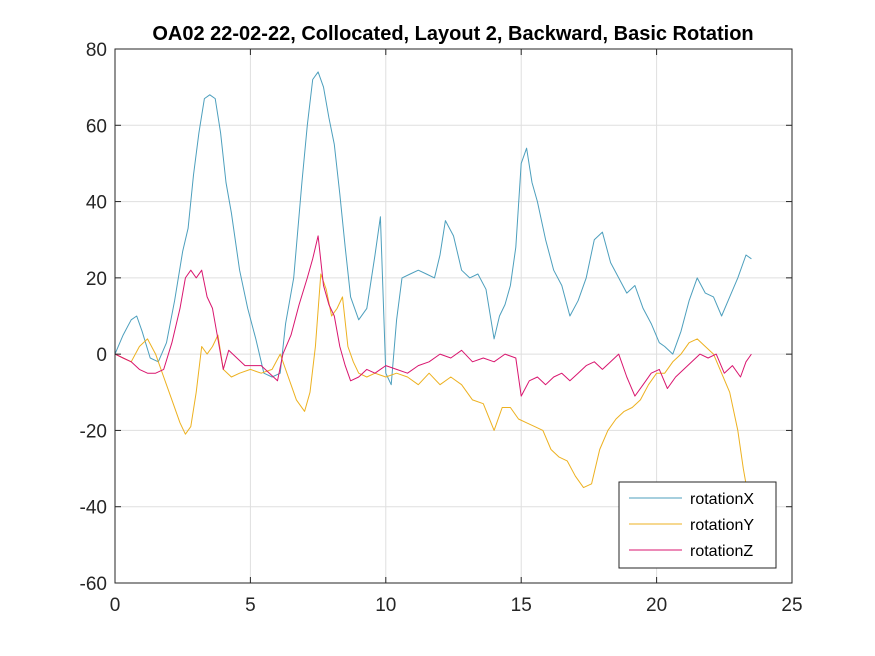  Describe the element at coordinates (521, 605) in the screenshot. I see `x-tick-label: 15` at that location.